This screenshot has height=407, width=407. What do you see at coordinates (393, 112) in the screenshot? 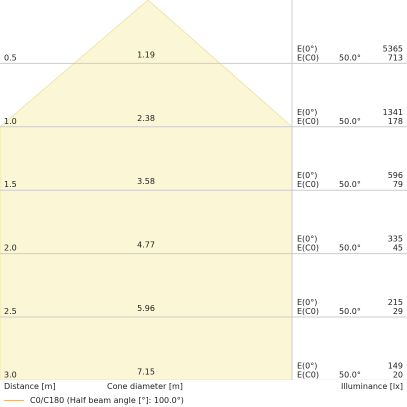
I see `e0-value: 1341` at bounding box center [393, 112].